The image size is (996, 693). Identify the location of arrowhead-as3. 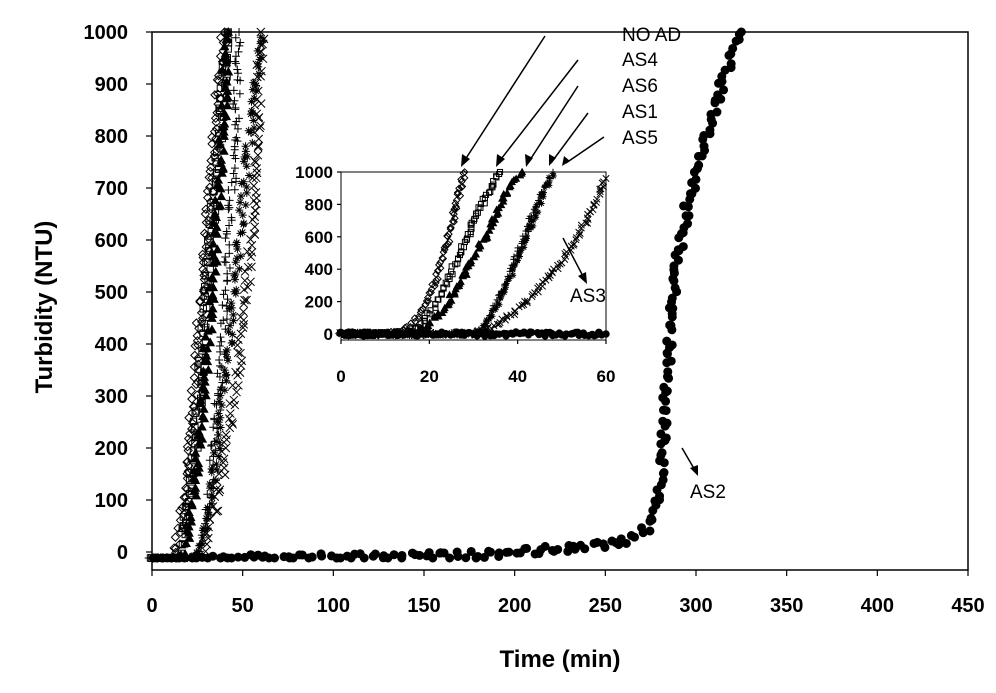
(582, 278).